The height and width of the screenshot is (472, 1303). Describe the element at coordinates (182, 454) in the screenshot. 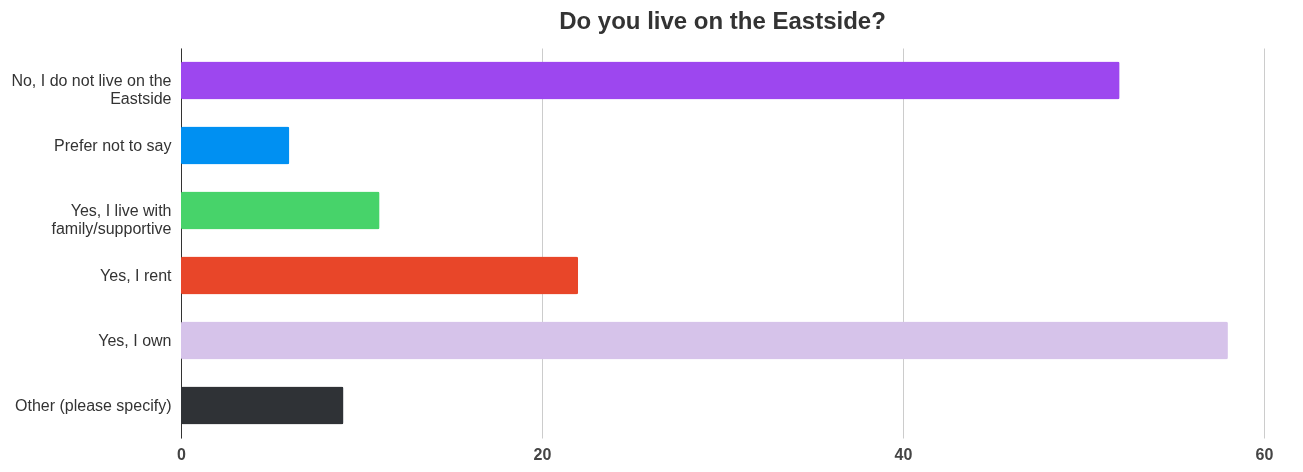

I see `x-tick-label: 0` at that location.